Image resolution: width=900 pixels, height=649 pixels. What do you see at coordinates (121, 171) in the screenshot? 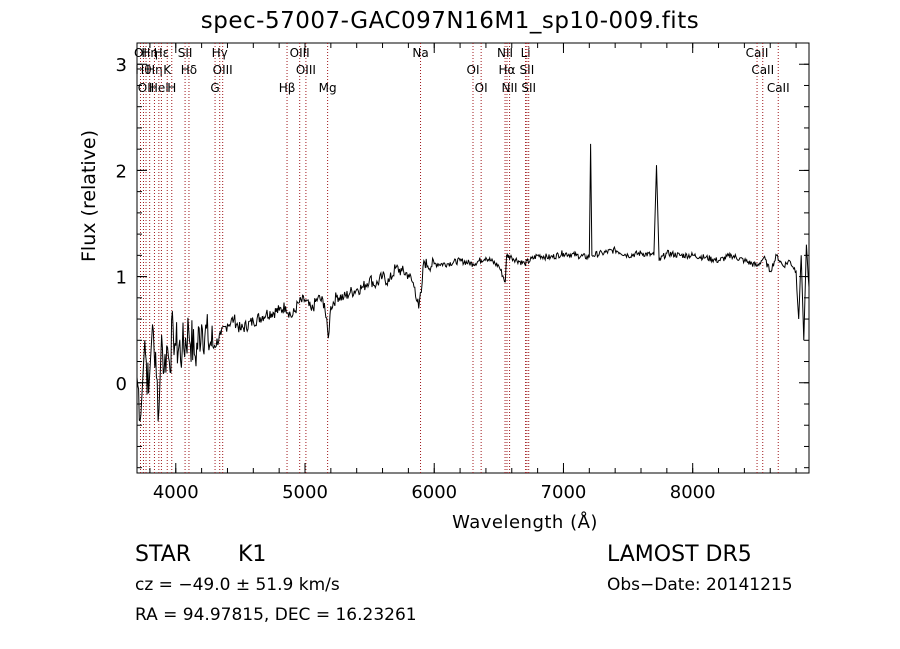
I see `y-tick-label: 2` at bounding box center [121, 171].